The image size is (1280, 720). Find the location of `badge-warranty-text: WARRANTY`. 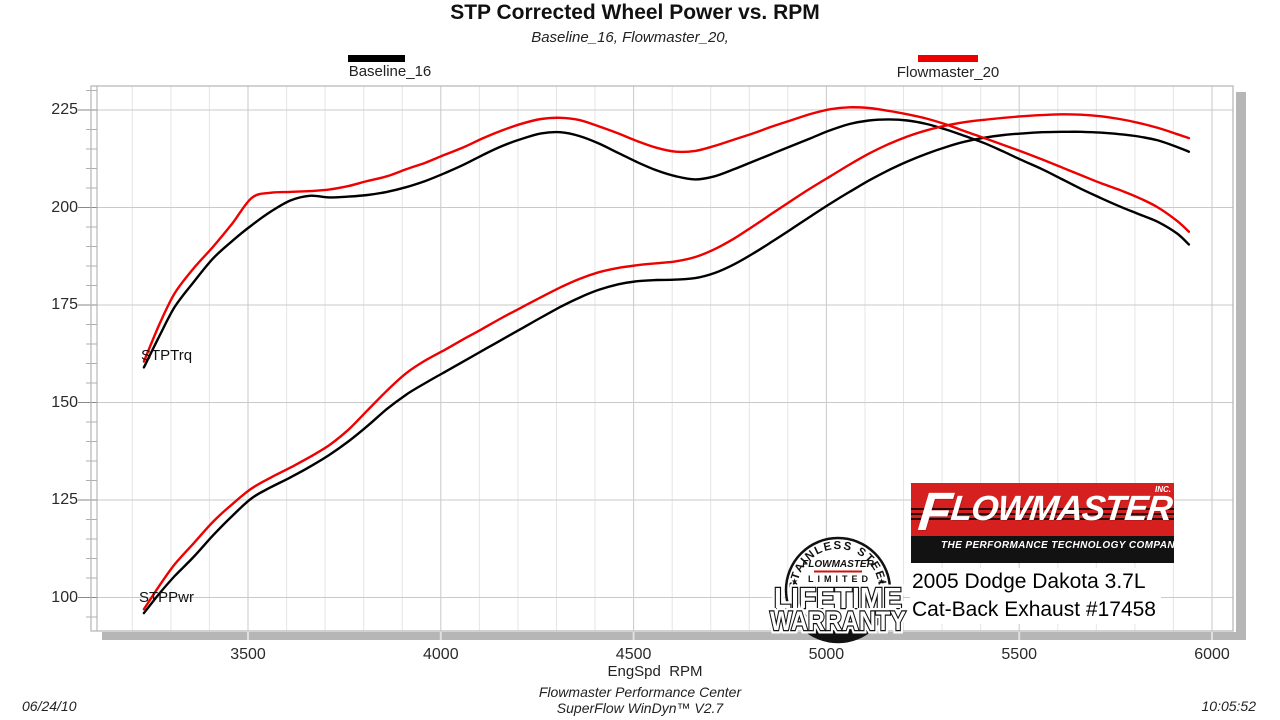

badge-warranty-text: WARRANTY is located at coordinates (838, 621).